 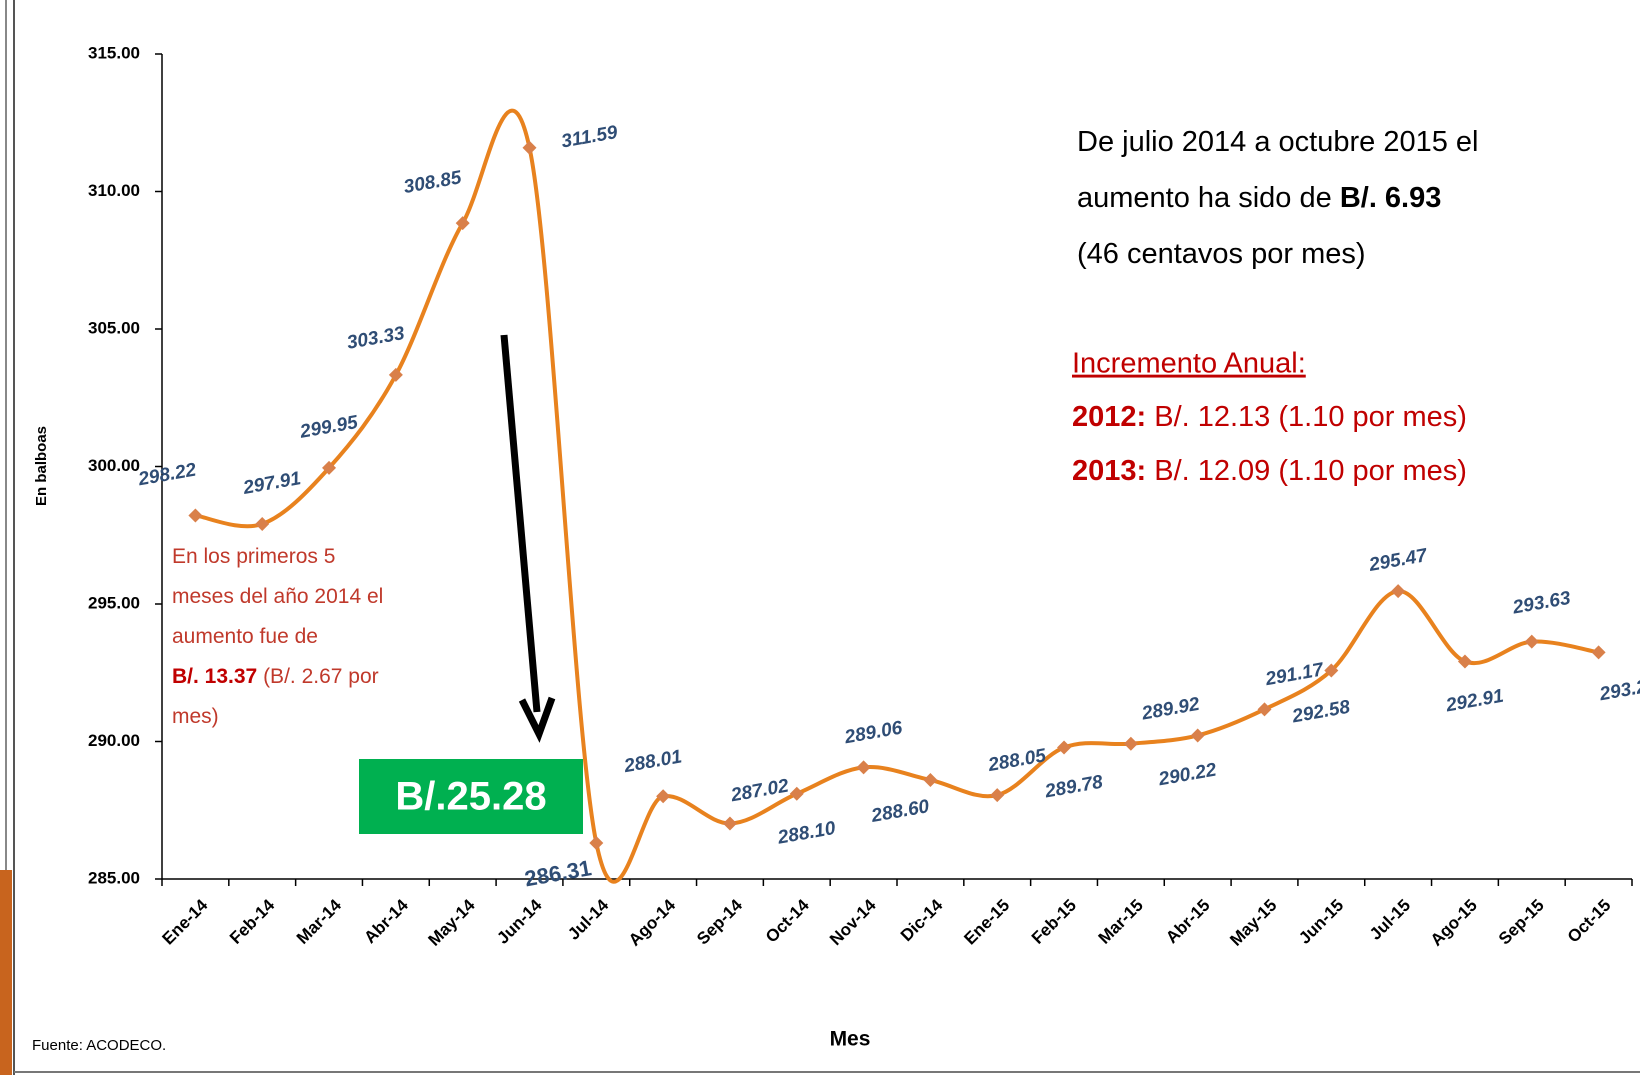 What do you see at coordinates (114, 602) in the screenshot?
I see `y-tick-label: 295.00` at bounding box center [114, 602].